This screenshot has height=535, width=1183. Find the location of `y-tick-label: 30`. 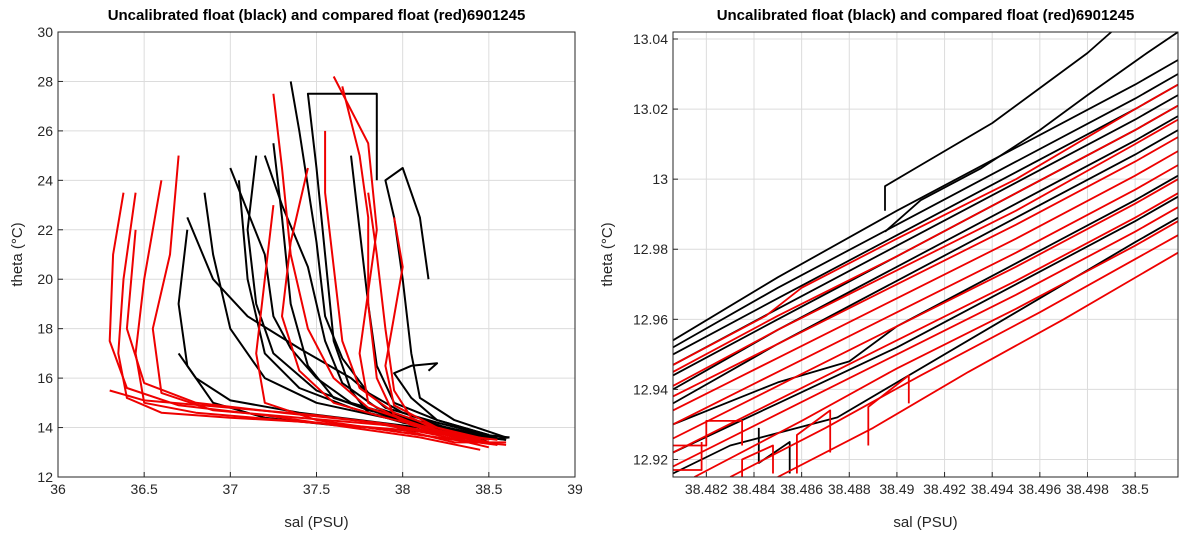

y-tick-label: 30 is located at coordinates (45, 32).